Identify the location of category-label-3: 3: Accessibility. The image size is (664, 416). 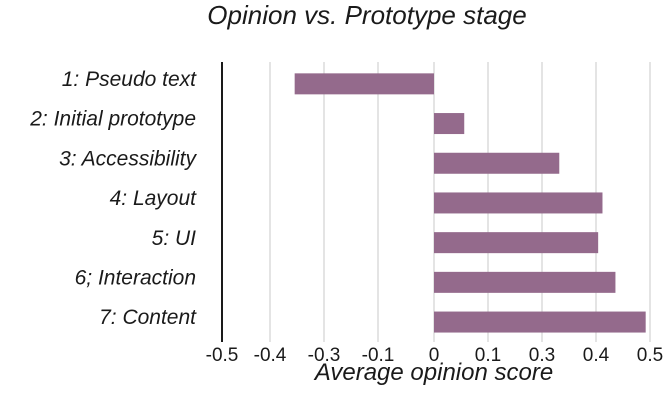
(128, 158).